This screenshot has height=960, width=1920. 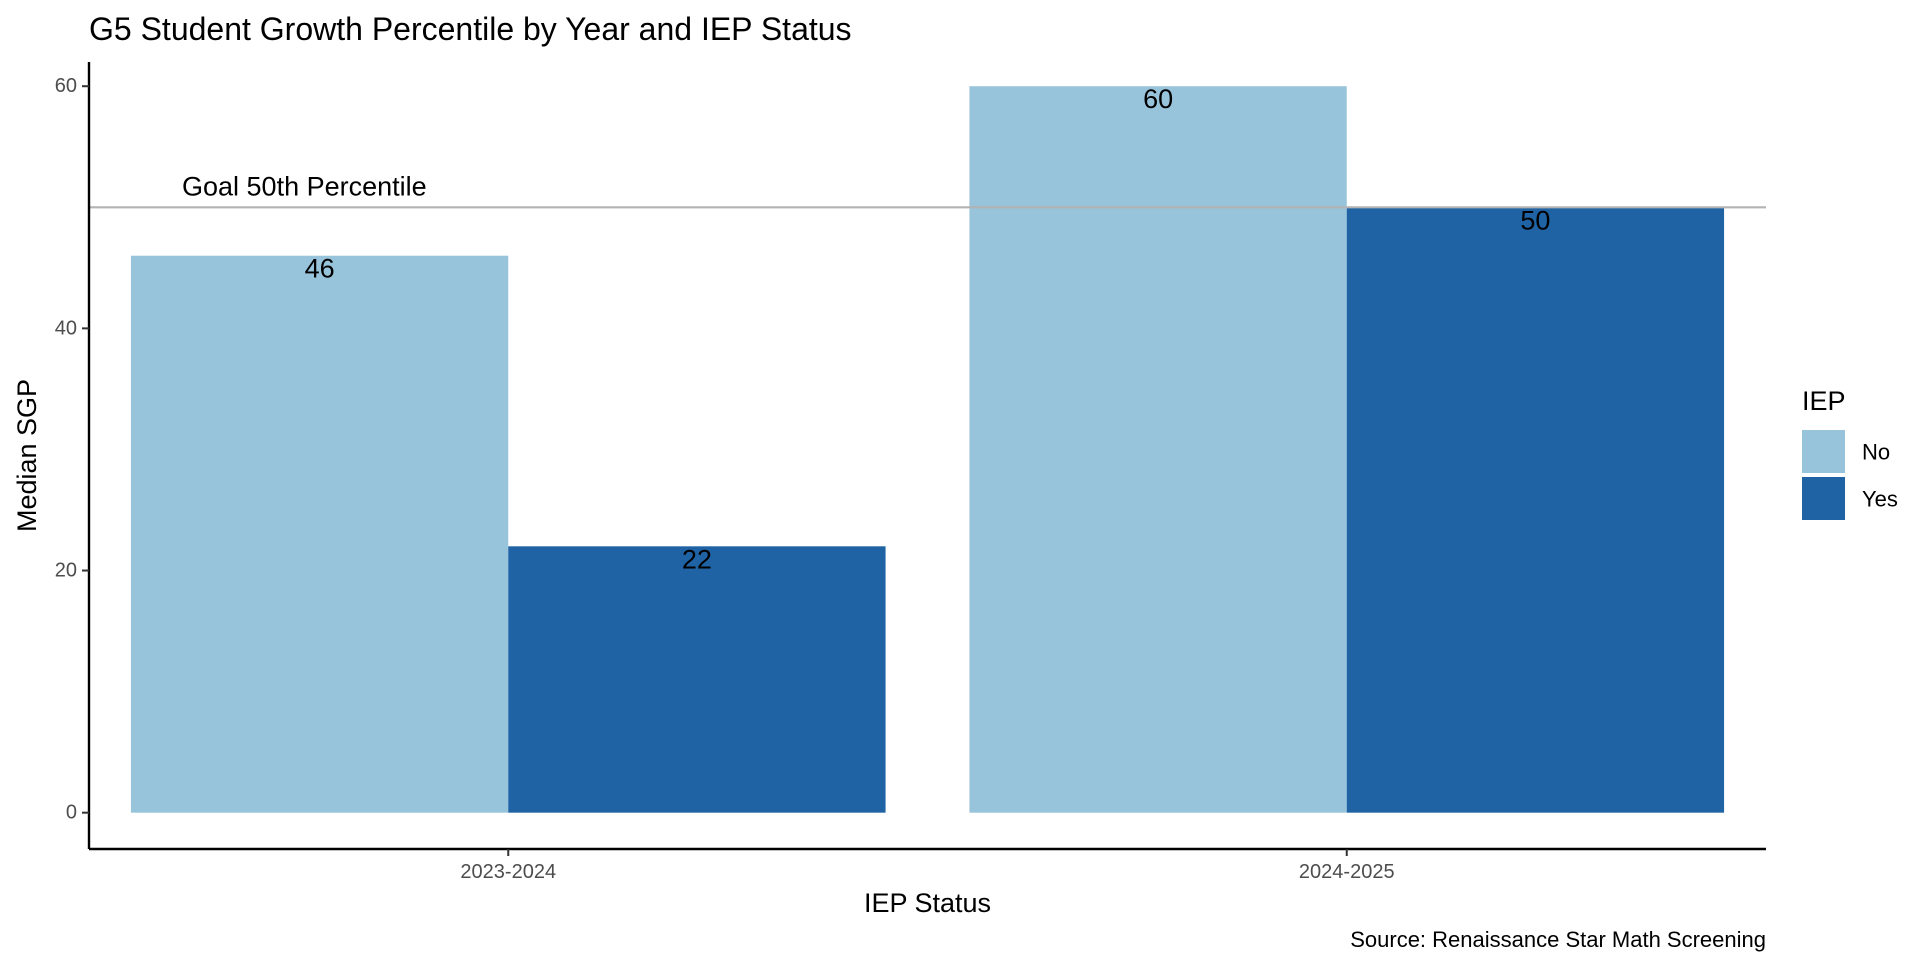 What do you see at coordinates (304, 186) in the screenshot?
I see `goal-reference-label: Goal 50th Percentile` at bounding box center [304, 186].